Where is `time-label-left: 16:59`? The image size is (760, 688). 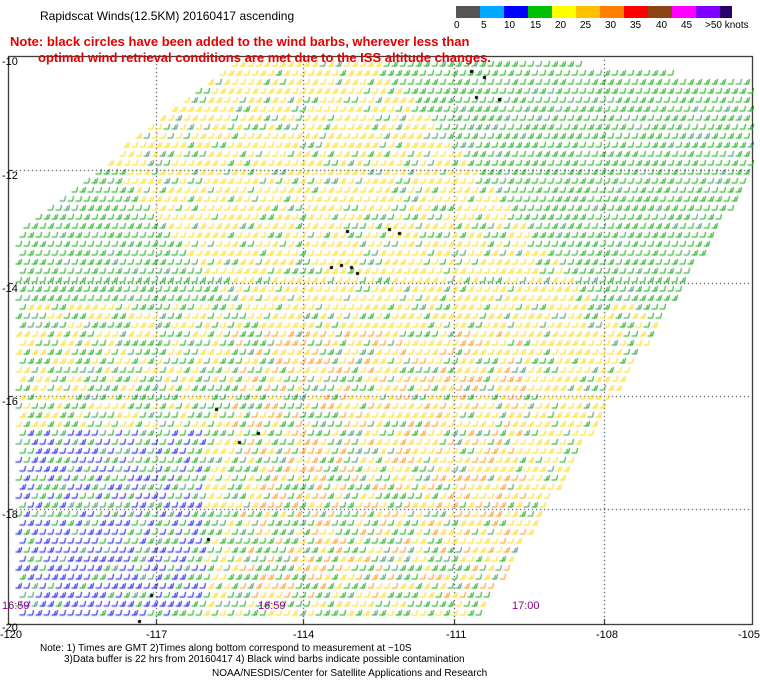 time-label-left: 16:59 is located at coordinates (16, 606).